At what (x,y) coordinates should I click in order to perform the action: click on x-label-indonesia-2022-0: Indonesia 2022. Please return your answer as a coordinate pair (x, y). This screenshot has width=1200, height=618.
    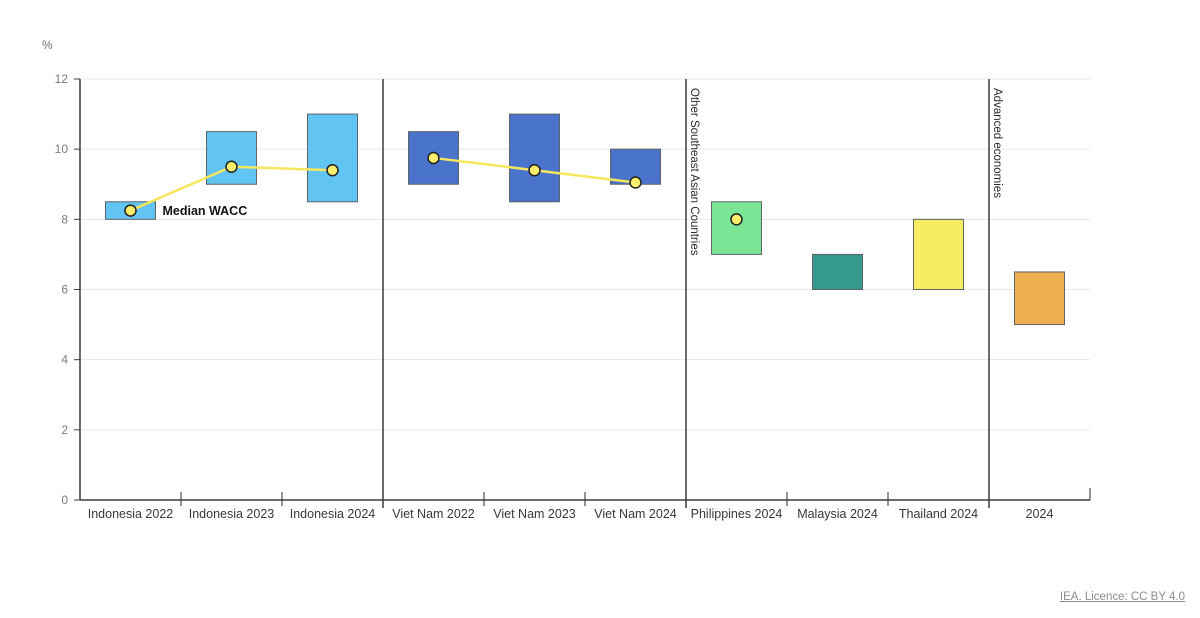
    Looking at the image, I should click on (131, 514).